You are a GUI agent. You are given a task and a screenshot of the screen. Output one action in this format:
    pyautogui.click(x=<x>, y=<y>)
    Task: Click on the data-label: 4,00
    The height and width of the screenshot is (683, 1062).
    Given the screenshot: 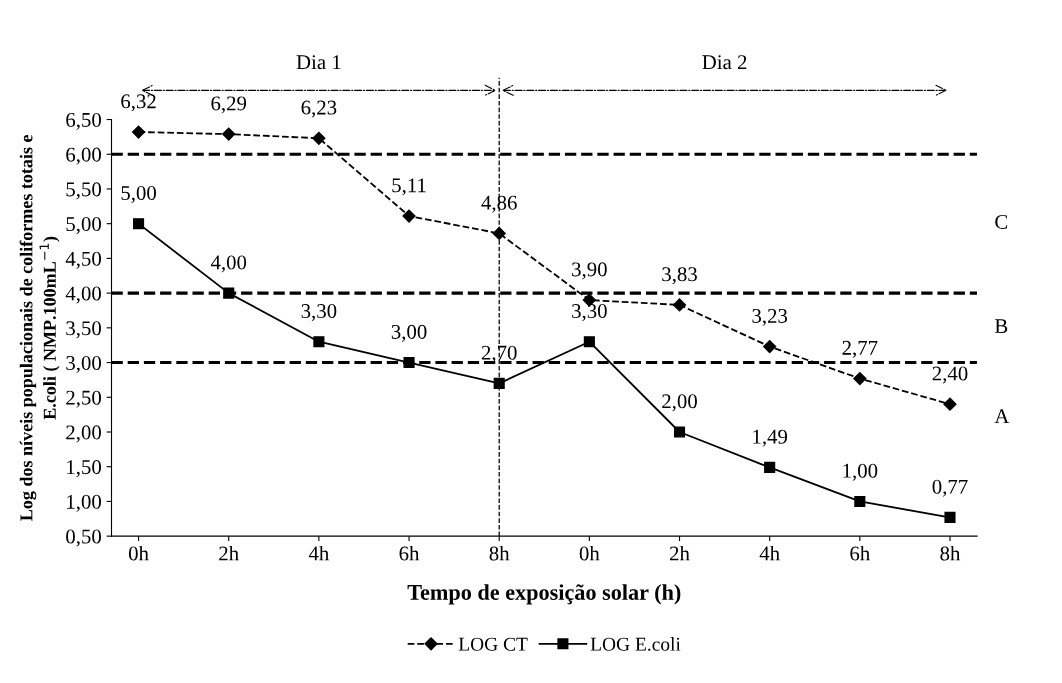 What is the action you would take?
    pyautogui.click(x=228, y=264)
    